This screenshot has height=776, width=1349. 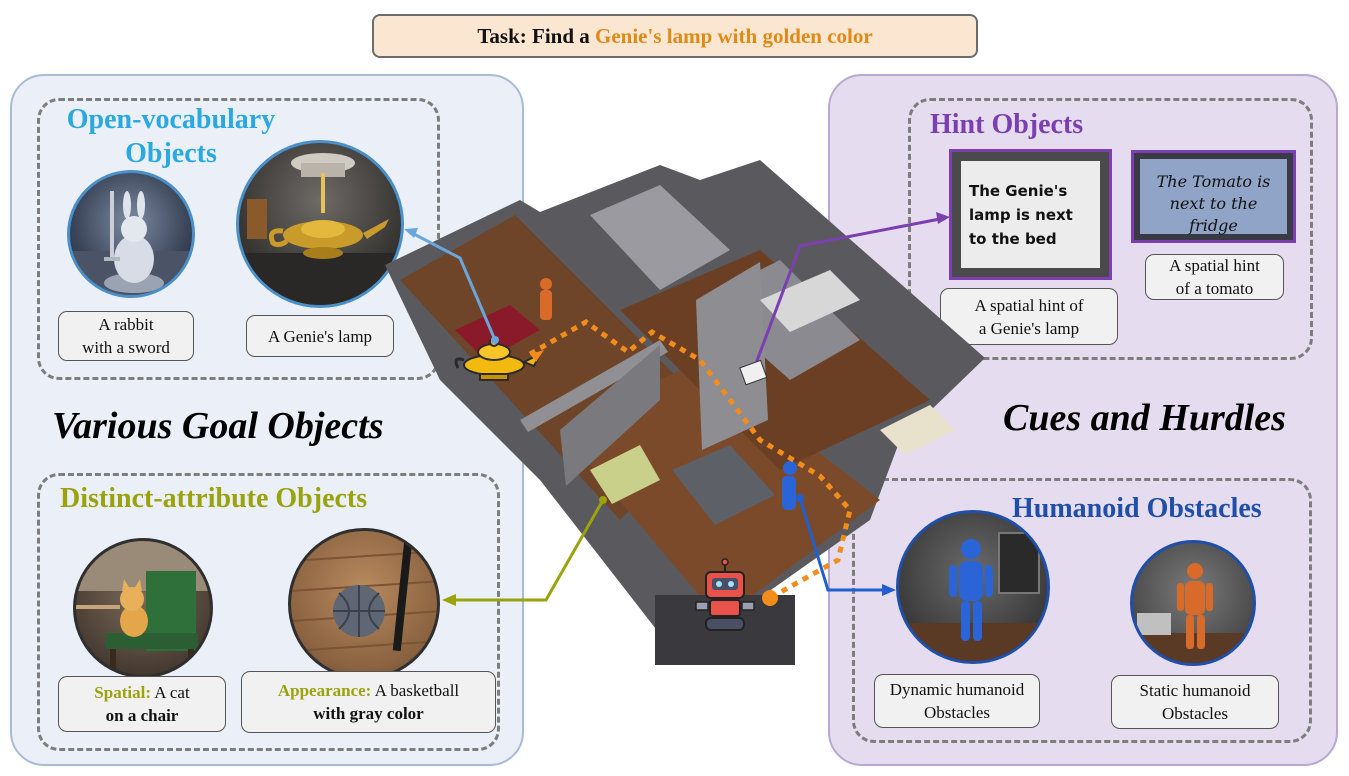 What do you see at coordinates (1214, 277) in the screenshot?
I see `hint-caption-tomato: A spatial hint of a tomato` at bounding box center [1214, 277].